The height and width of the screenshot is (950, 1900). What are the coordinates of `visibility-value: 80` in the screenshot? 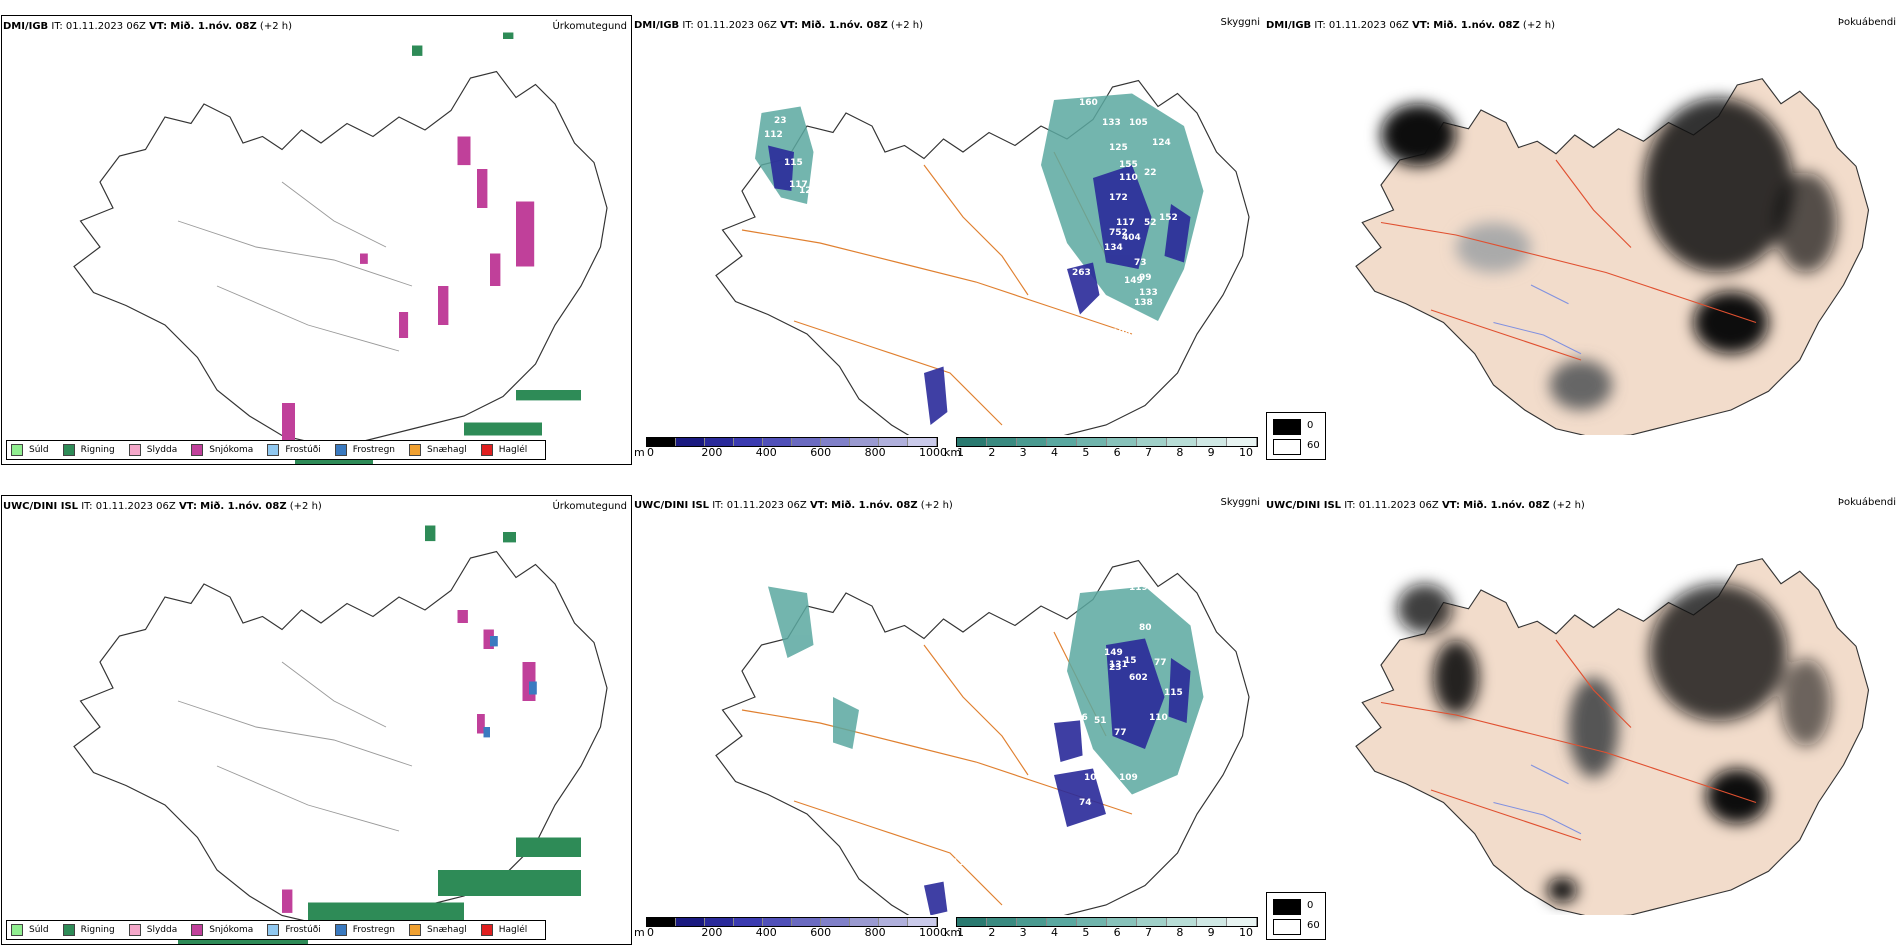 It's located at (1145, 628).